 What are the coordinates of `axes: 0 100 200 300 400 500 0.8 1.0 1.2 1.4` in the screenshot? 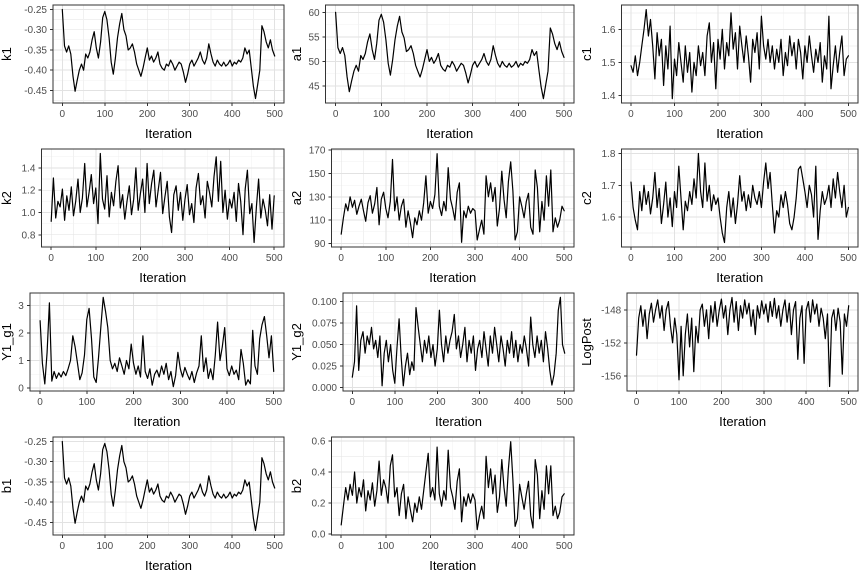 It's located at (151, 213).